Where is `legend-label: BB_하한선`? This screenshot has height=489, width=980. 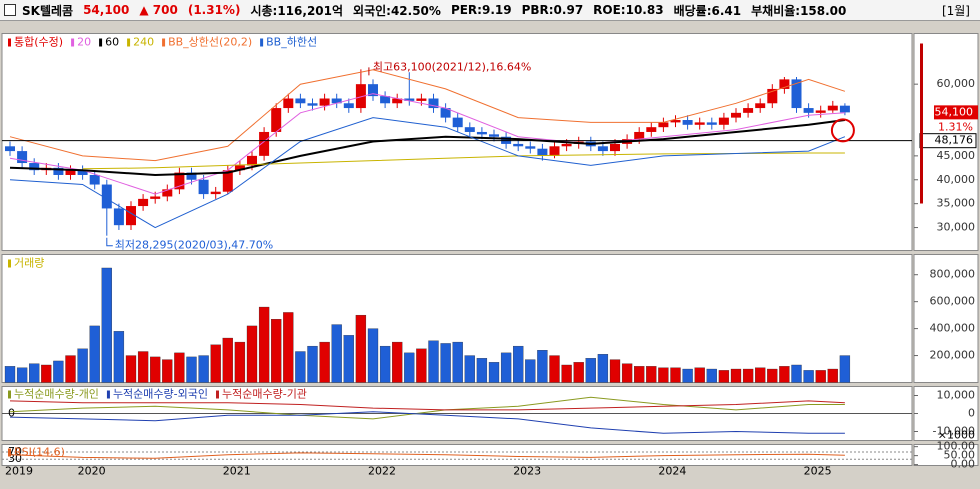
legend-label: BB_하한선 is located at coordinates (291, 42).